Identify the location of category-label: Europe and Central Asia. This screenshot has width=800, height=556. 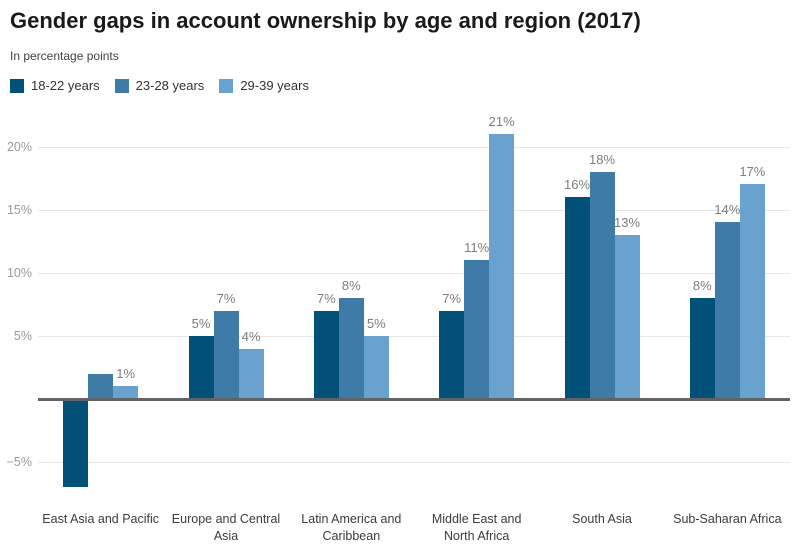
(226, 527).